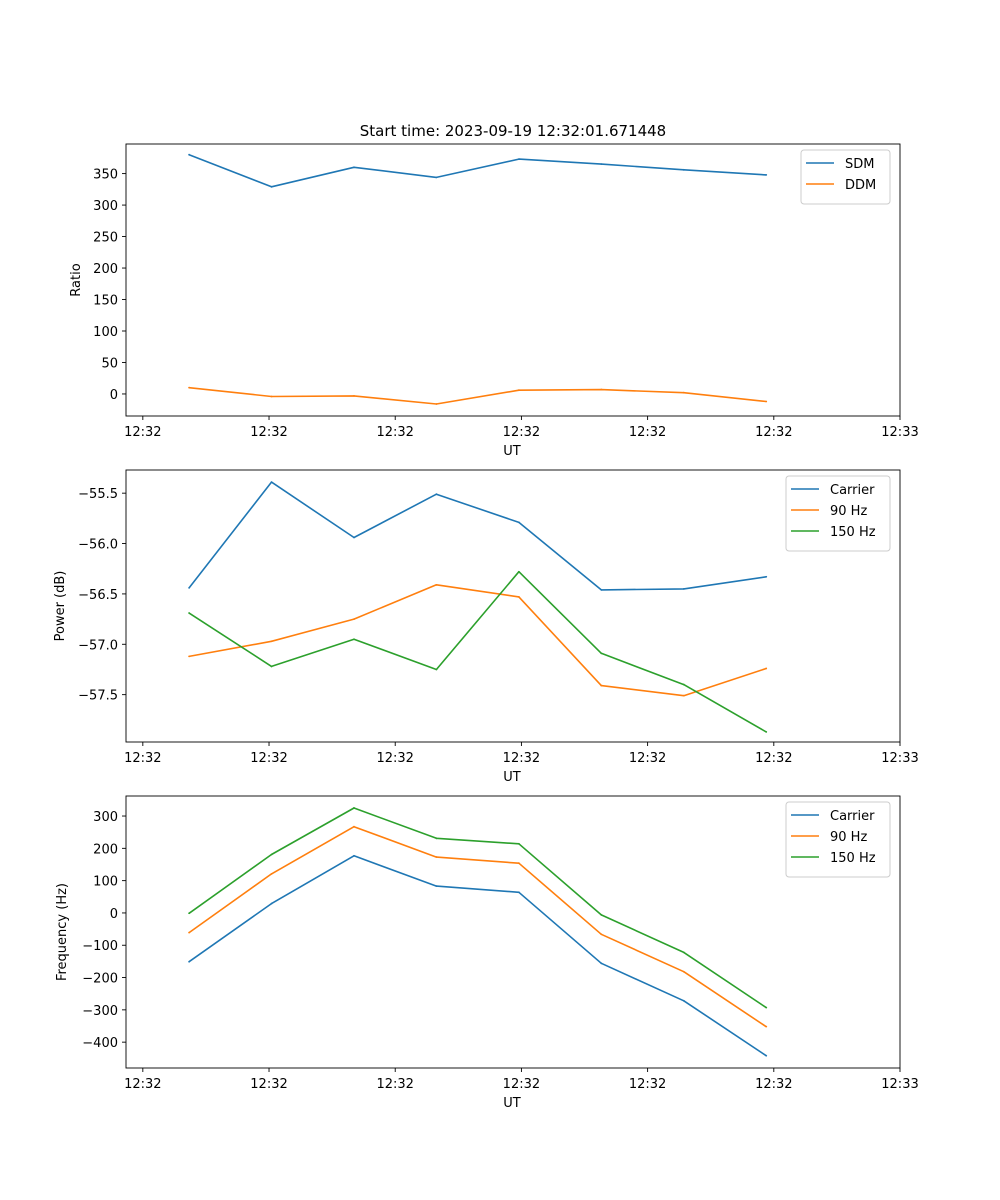 The image size is (1000, 1200). Describe the element at coordinates (105, 175) in the screenshot. I see `y-tick-label: 350` at that location.